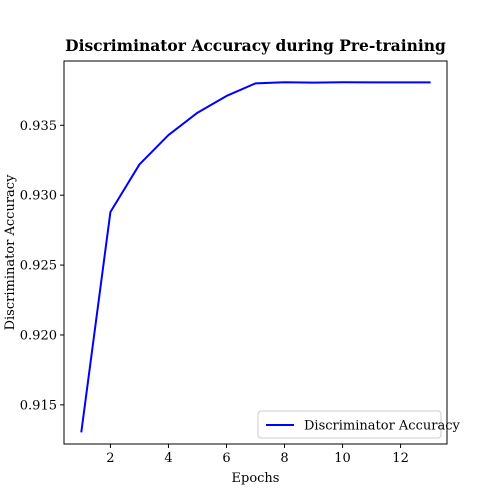 The width and height of the screenshot is (500, 504). Describe the element at coordinates (342, 458) in the screenshot. I see `x-tick-label: 10` at that location.